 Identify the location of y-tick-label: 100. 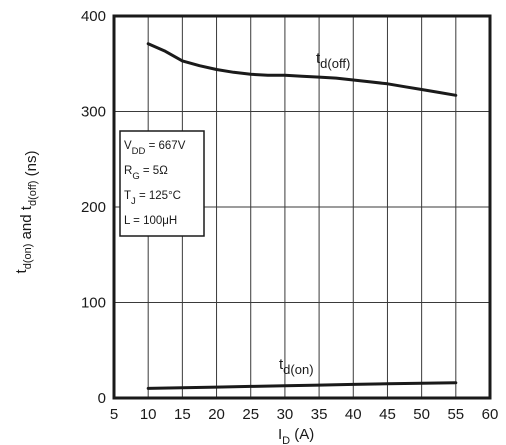
(93, 303).